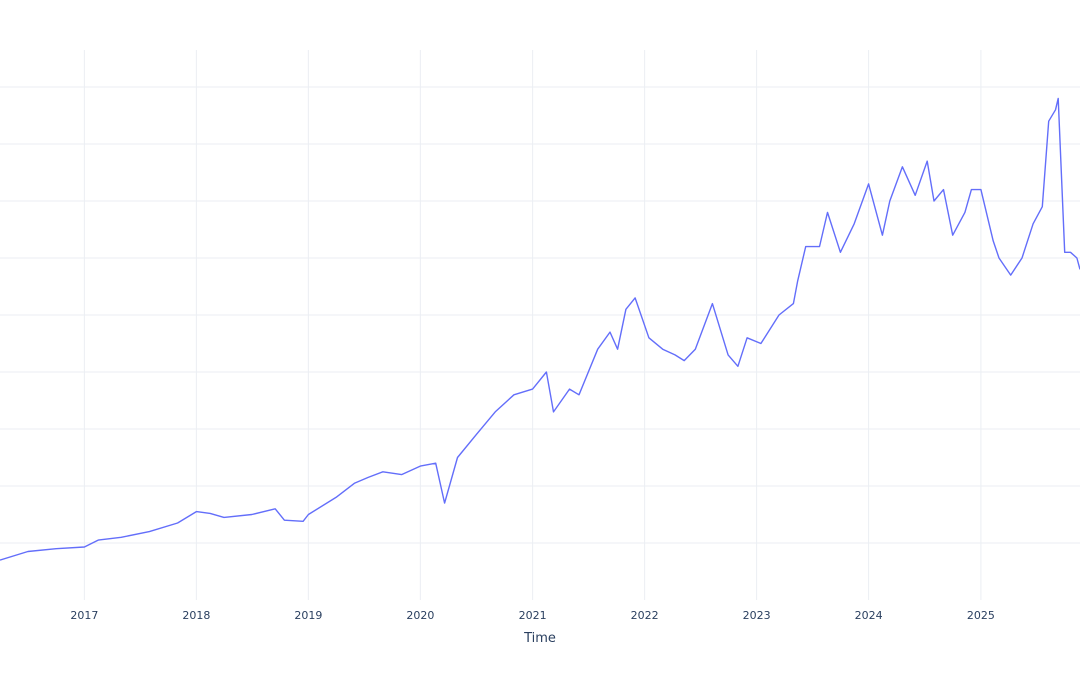  Describe the element at coordinates (308, 615) in the screenshot. I see `x-tick-label-2019: 2019` at that location.